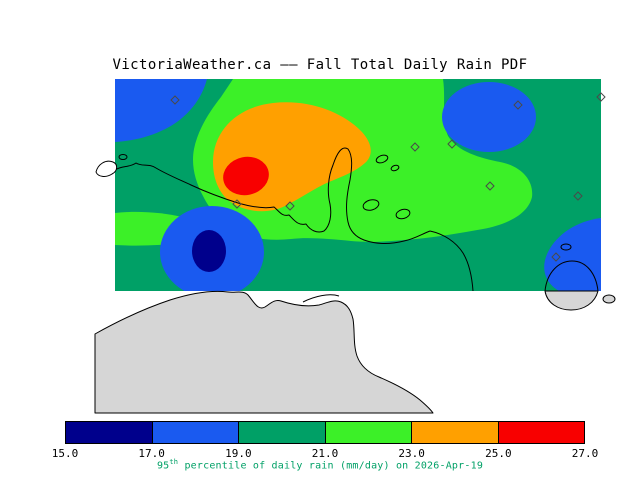  Describe the element at coordinates (174, 462) in the screenshot. I see `caption-superscript: th` at that location.